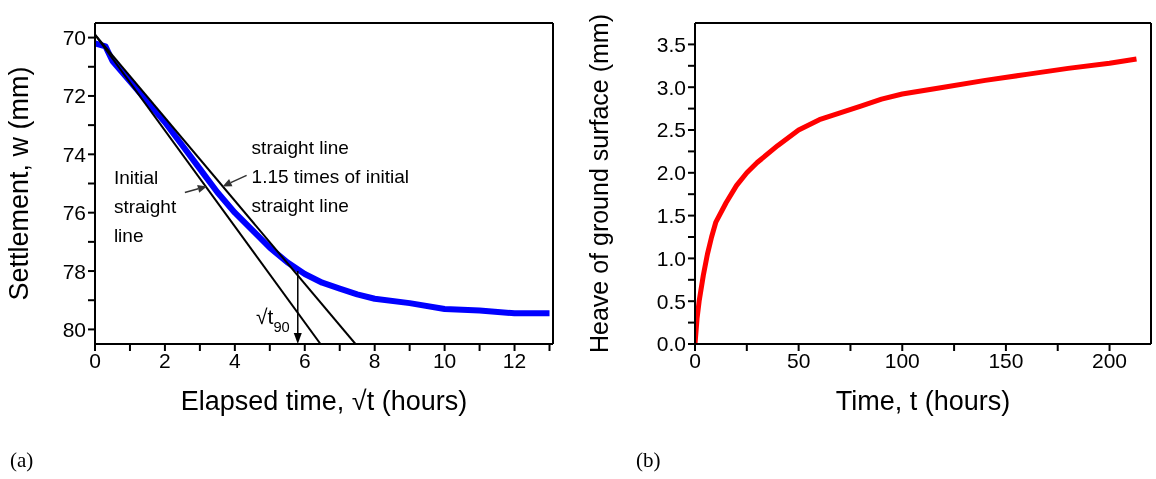 This screenshot has width=1156, height=479. I want to click on annotation: √t$_{90}$, so click(273, 320).